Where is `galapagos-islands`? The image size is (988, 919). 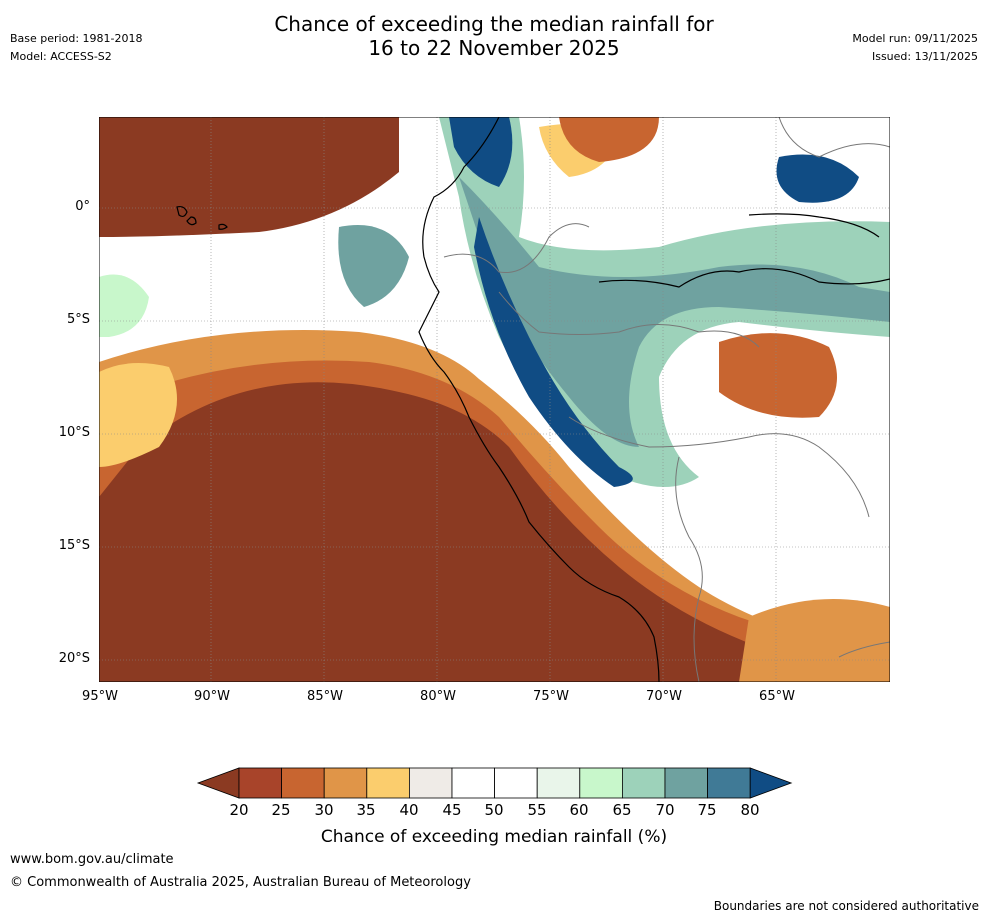 galapagos-islands is located at coordinates (202, 217).